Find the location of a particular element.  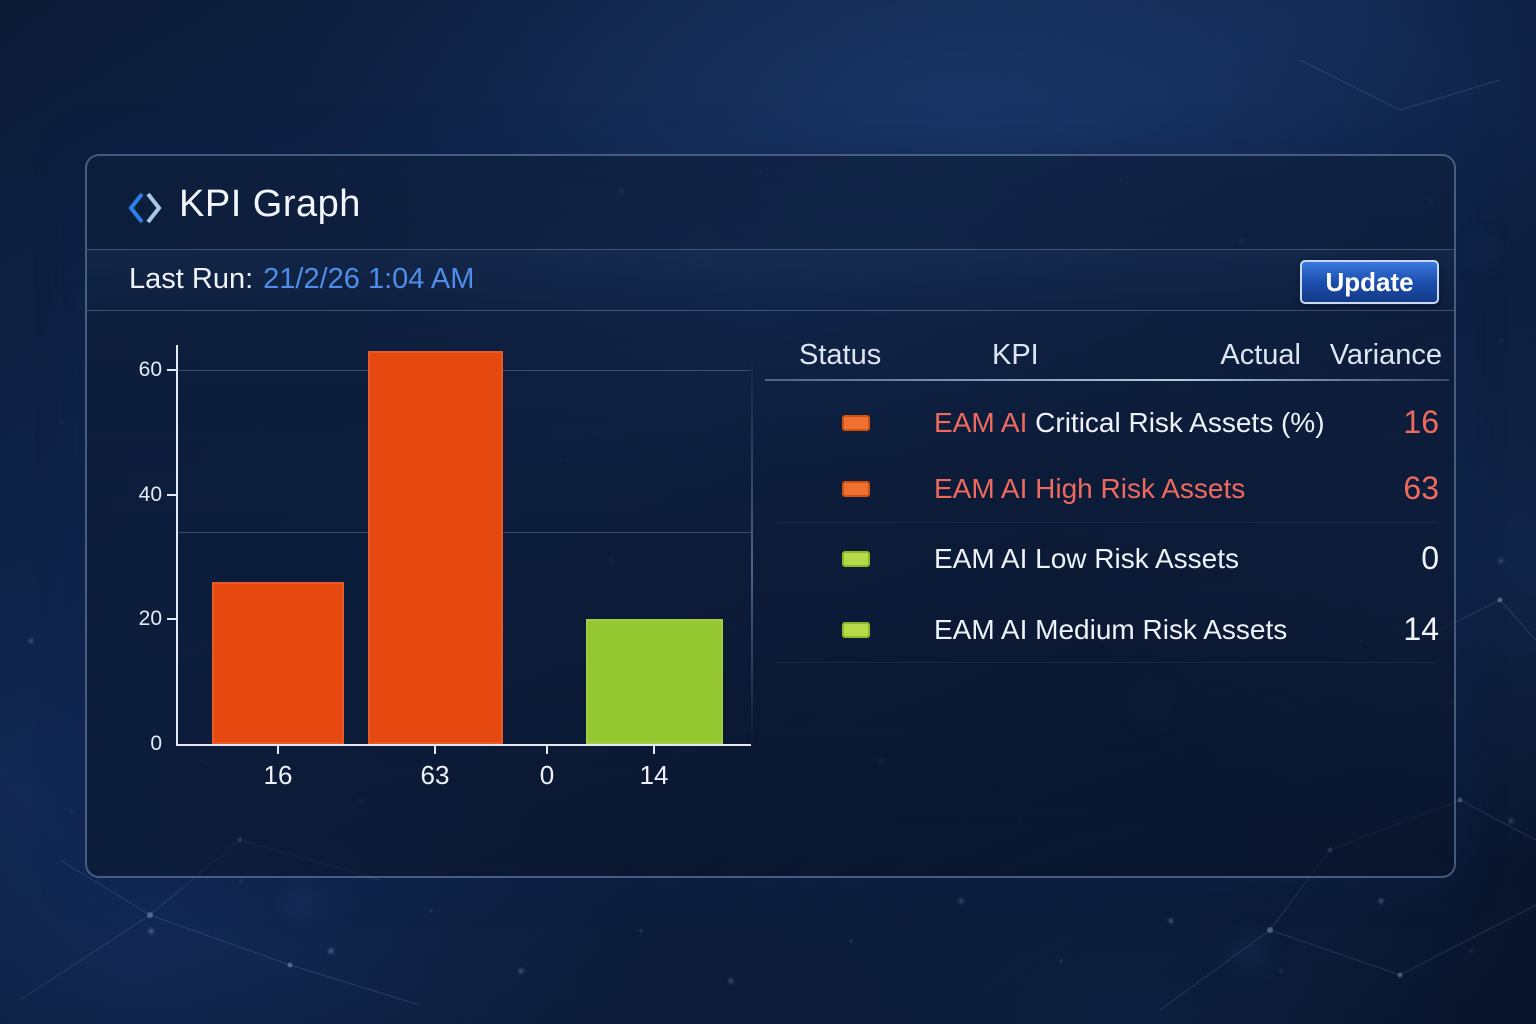

variance-value: 0 is located at coordinates (1430, 558).